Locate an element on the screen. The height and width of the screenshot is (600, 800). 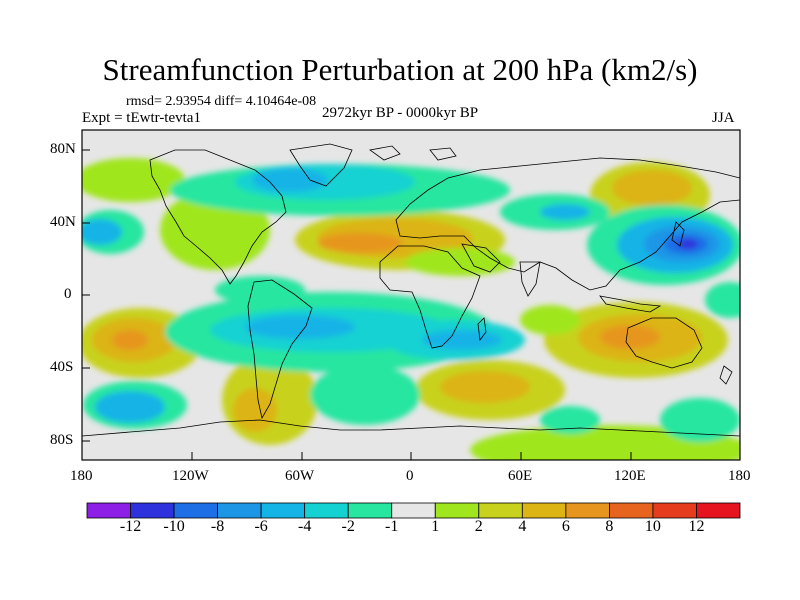
colorbar-tick-label: -10 is located at coordinates (174, 526).